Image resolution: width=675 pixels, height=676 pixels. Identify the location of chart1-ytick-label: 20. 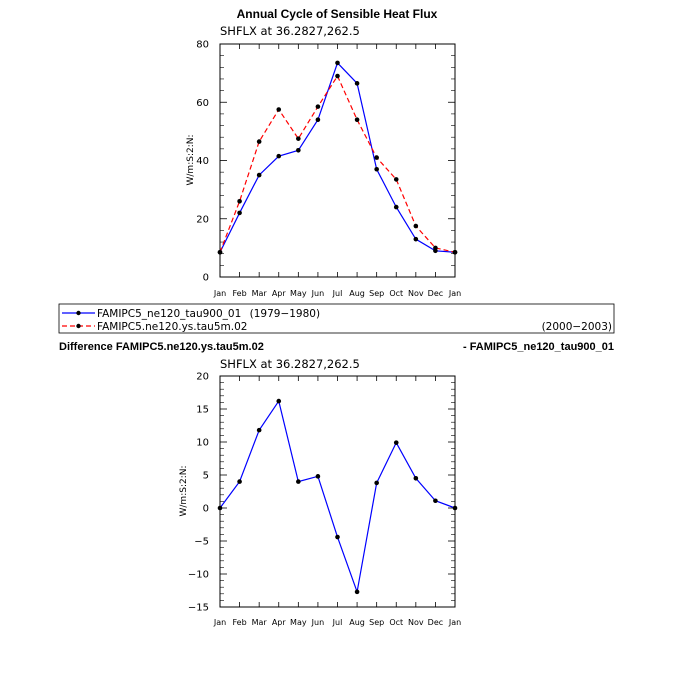
(202, 219).